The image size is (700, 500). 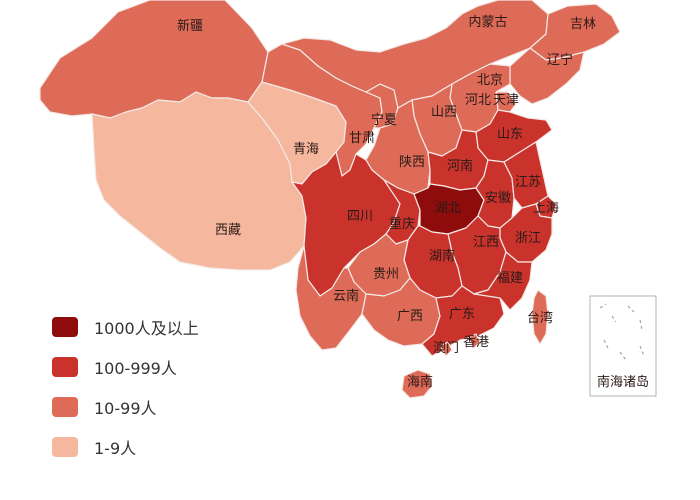 What do you see at coordinates (546, 208) in the screenshot?
I see `province-label: 上海` at bounding box center [546, 208].